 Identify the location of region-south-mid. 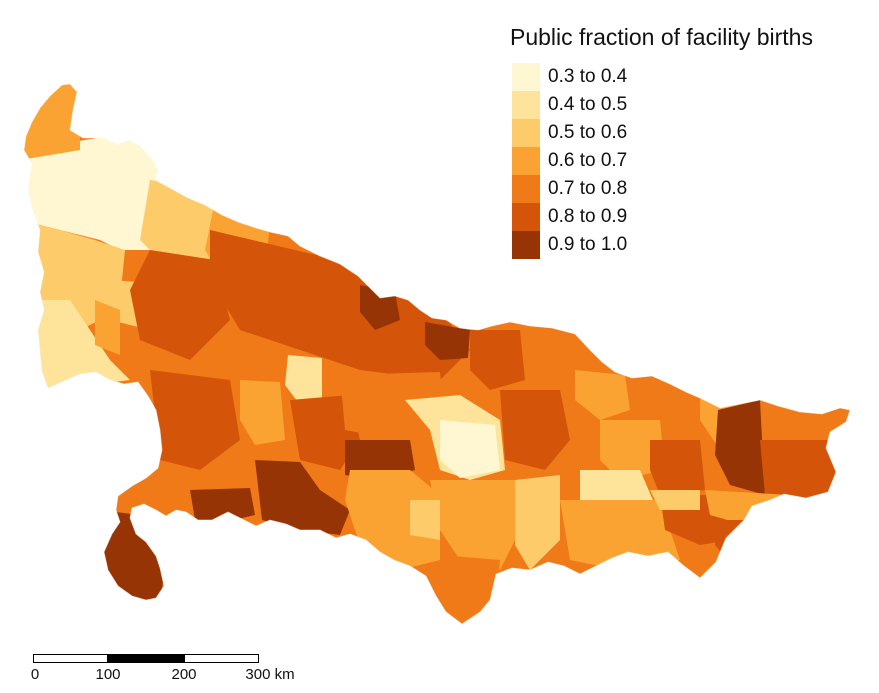
(470, 589).